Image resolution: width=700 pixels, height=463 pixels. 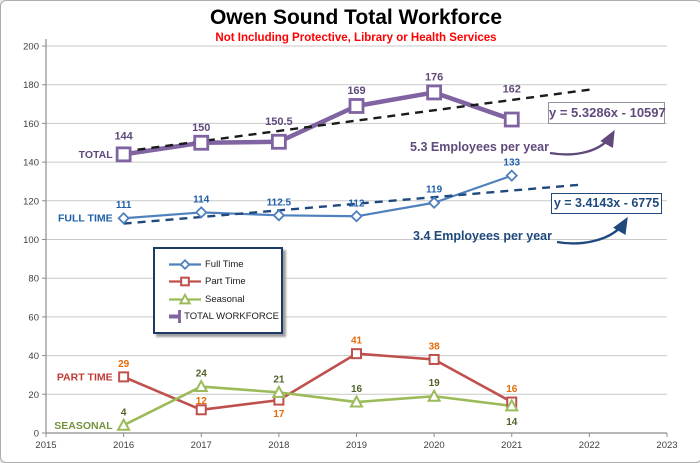 What do you see at coordinates (589, 445) in the screenshot?
I see `x-tick-label: 2022` at bounding box center [589, 445].